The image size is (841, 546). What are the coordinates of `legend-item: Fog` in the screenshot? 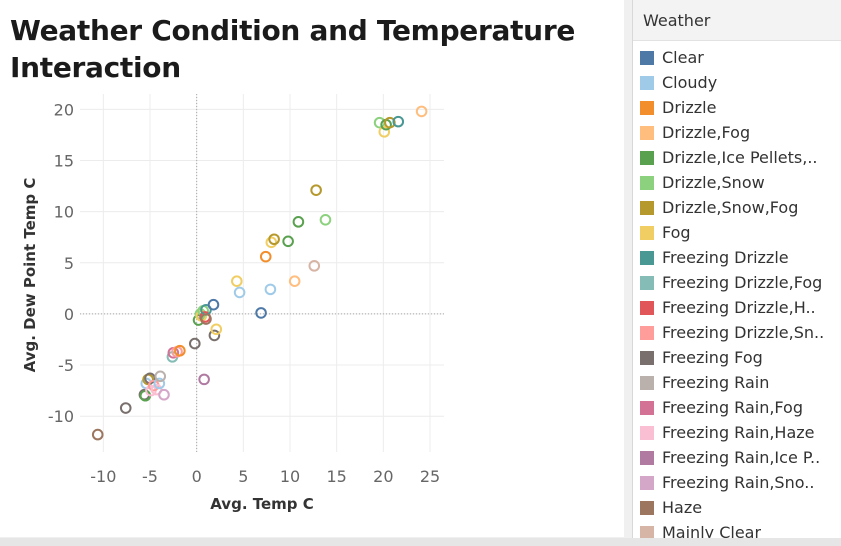 It's located at (737, 232).